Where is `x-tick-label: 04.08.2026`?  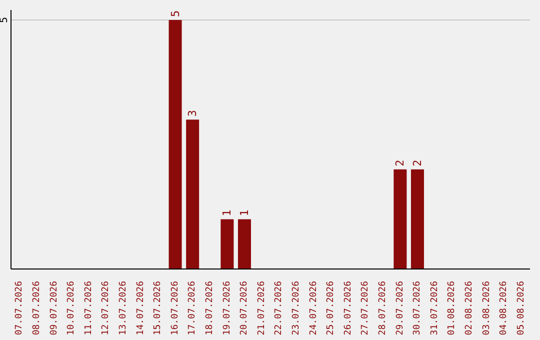
x-tick-label: 04.08.2026 is located at coordinates (504, 308).